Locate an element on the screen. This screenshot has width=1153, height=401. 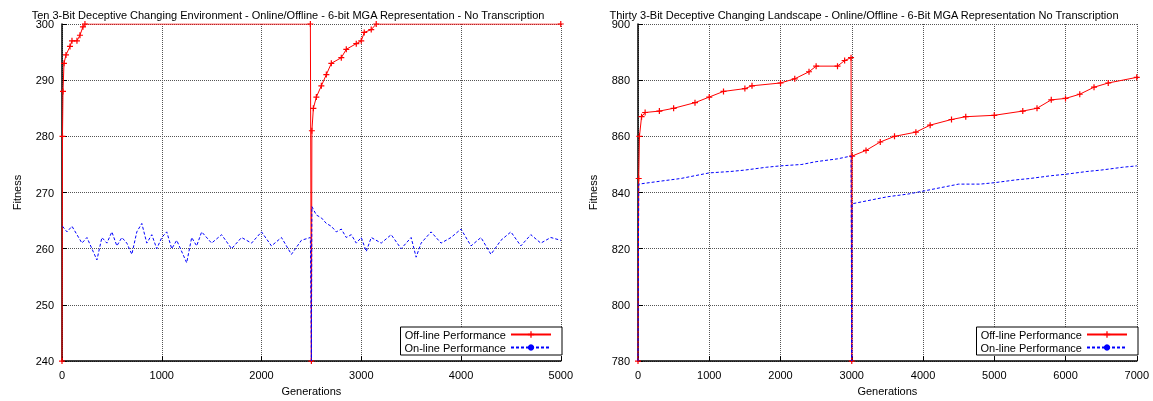
y-tick-label: 820 is located at coordinates (620, 248).